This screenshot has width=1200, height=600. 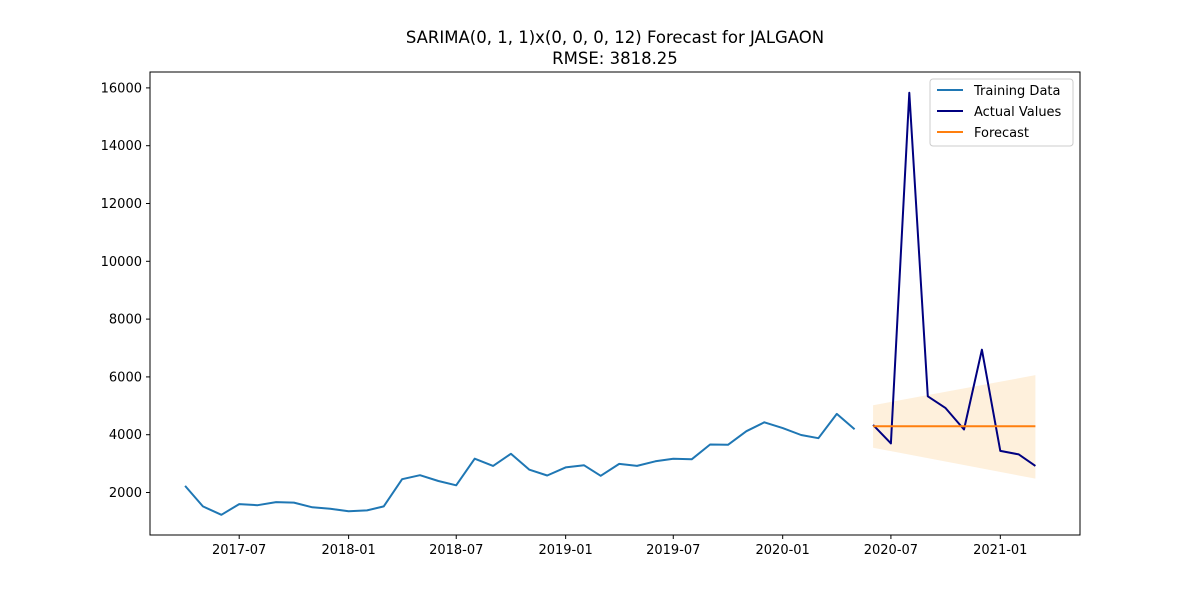 I want to click on legend-label-forecast: Forecast, so click(x=1001, y=133).